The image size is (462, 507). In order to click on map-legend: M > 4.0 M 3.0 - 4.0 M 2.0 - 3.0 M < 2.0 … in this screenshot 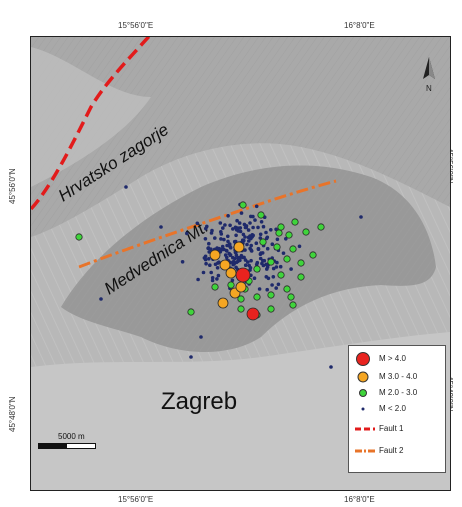, I will do `click(397, 409)`.